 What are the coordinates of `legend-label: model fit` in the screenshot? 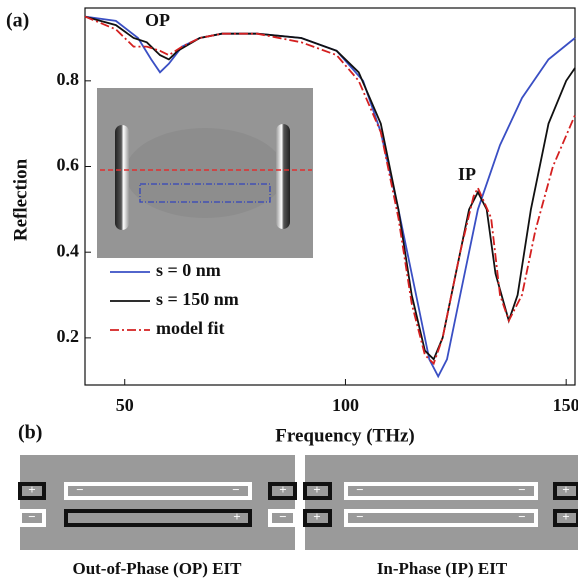 It's located at (190, 328).